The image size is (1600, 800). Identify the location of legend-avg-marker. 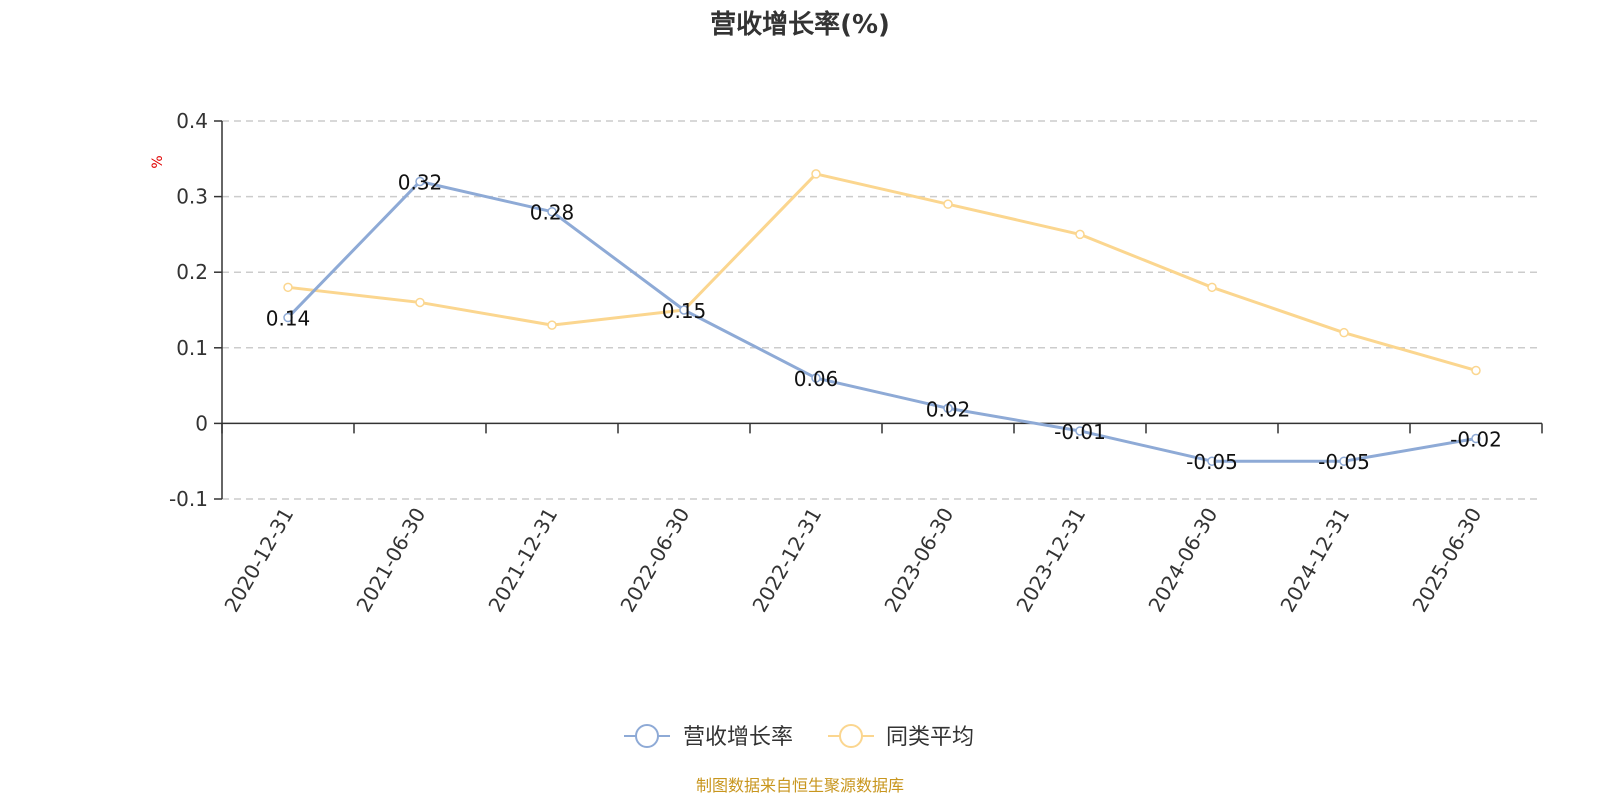
(851, 736).